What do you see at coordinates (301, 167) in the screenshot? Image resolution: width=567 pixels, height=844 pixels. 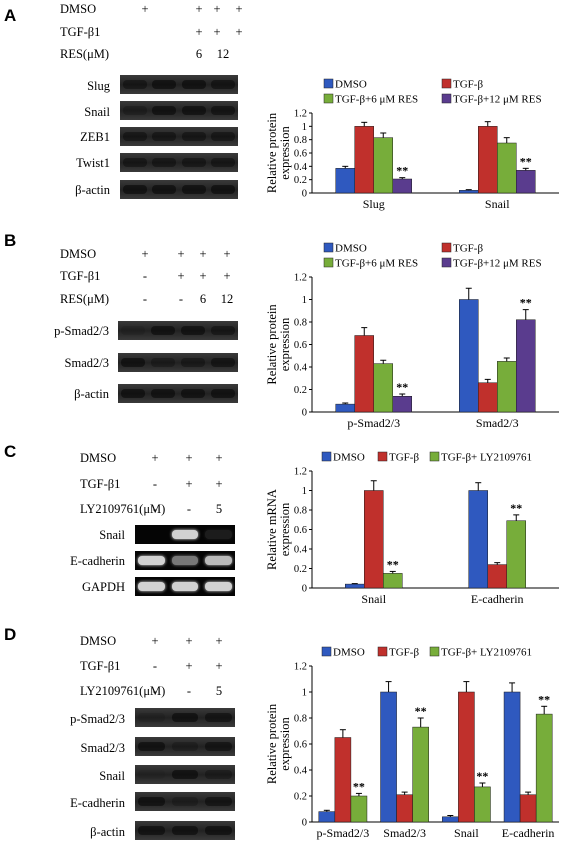 I see `y-tick-label: 0.4` at bounding box center [301, 167].